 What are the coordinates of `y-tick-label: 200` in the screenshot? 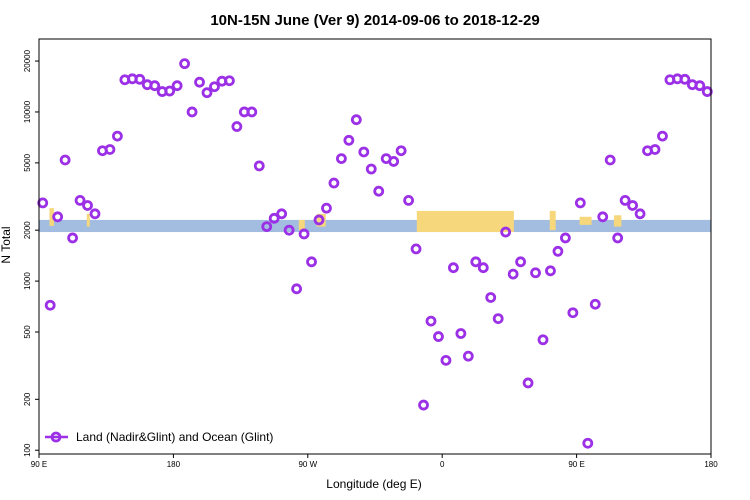 It's located at (27, 399).